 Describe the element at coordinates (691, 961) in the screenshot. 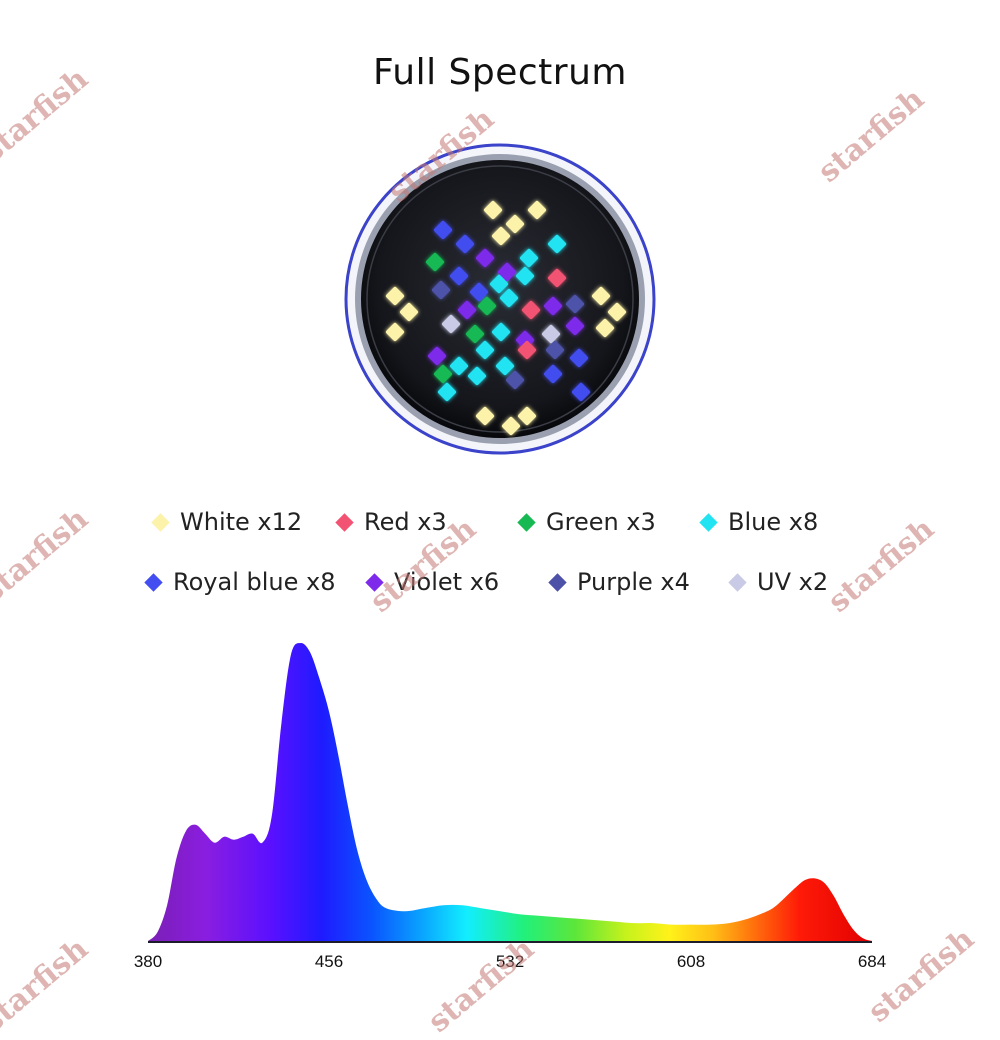

I see `x-tick-label: 608` at that location.